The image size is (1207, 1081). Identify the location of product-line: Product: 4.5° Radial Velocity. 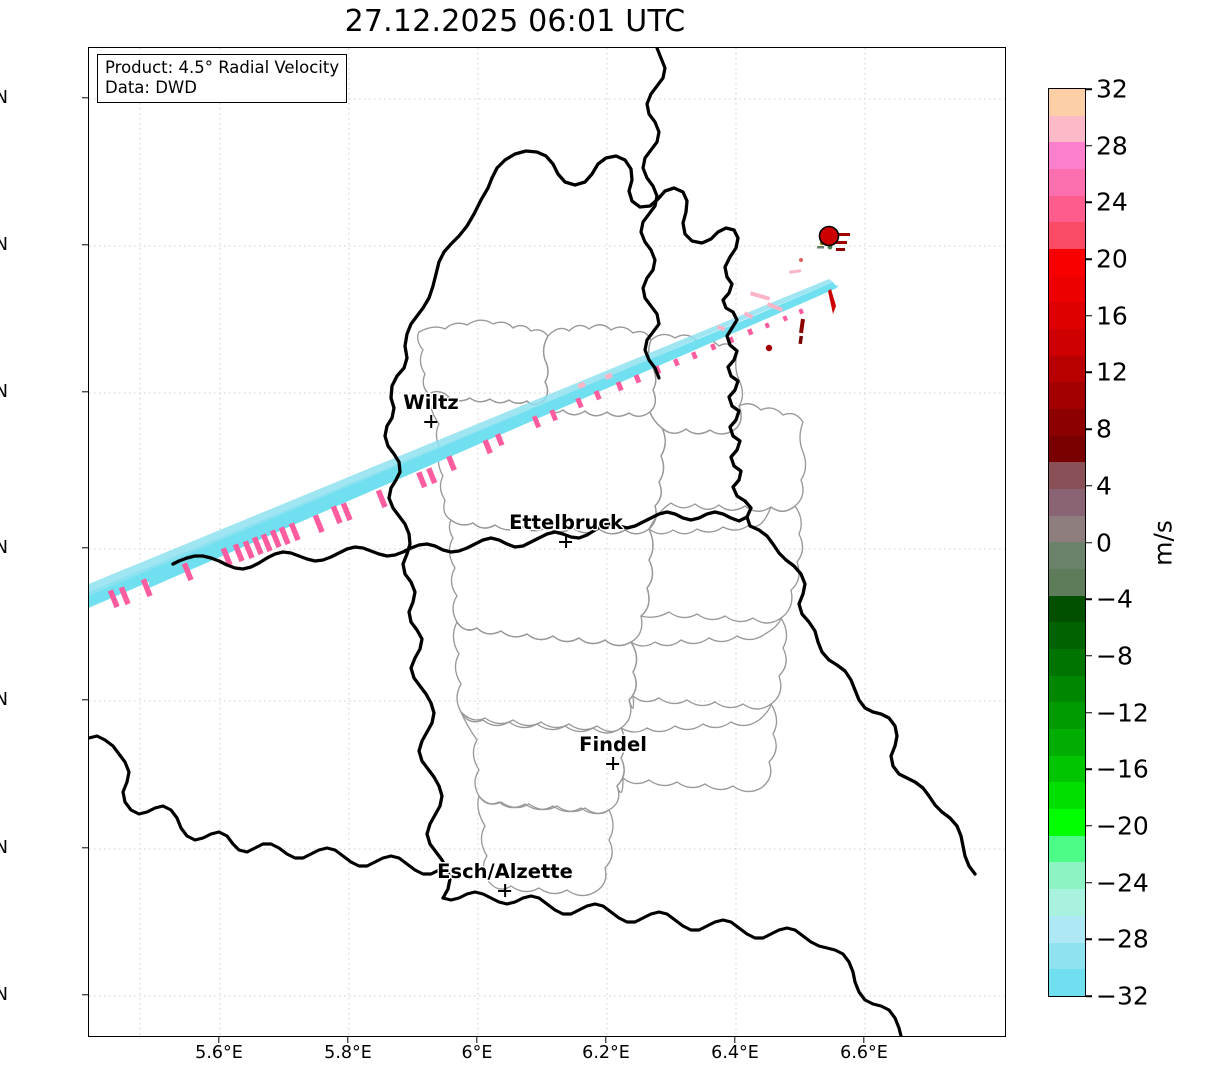
(222, 67).